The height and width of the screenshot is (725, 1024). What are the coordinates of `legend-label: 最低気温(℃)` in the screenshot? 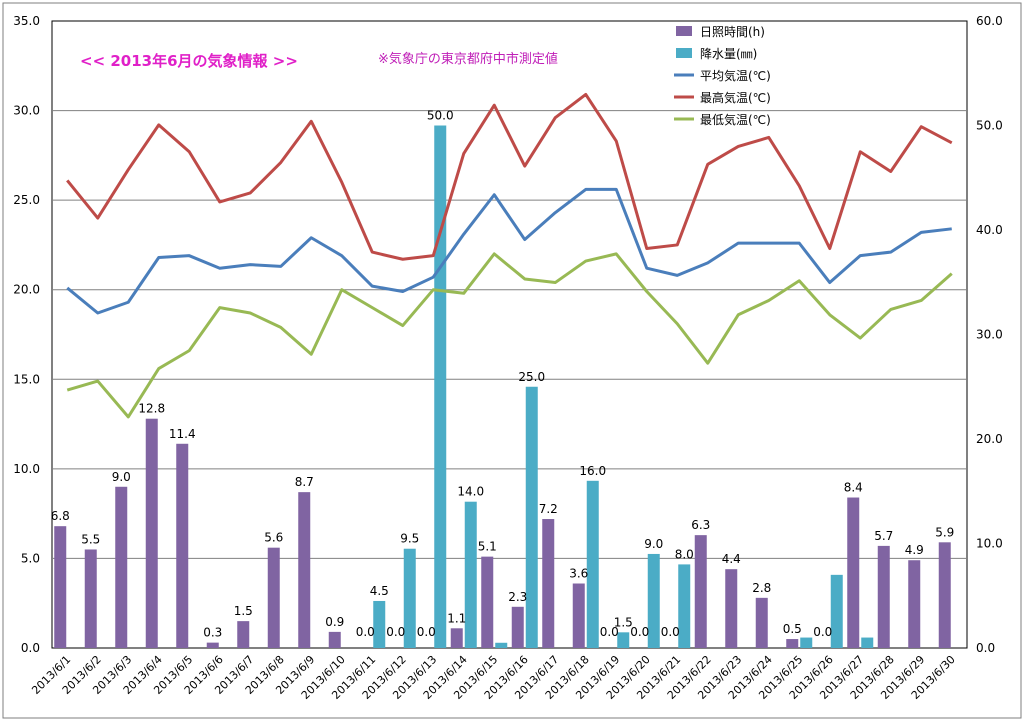 It's located at (735, 119).